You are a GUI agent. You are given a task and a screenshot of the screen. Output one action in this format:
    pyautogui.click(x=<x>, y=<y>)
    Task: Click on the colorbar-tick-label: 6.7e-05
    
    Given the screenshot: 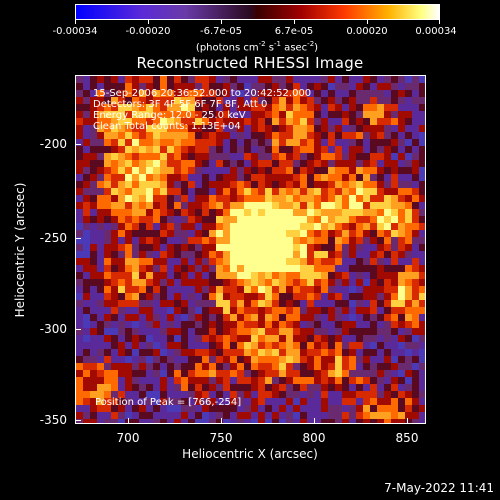 What is the action you would take?
    pyautogui.click(x=294, y=31)
    